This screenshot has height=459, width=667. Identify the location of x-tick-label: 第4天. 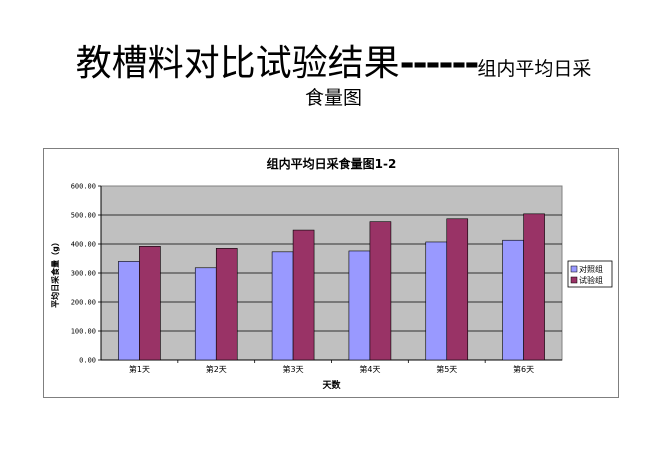
(369, 369).